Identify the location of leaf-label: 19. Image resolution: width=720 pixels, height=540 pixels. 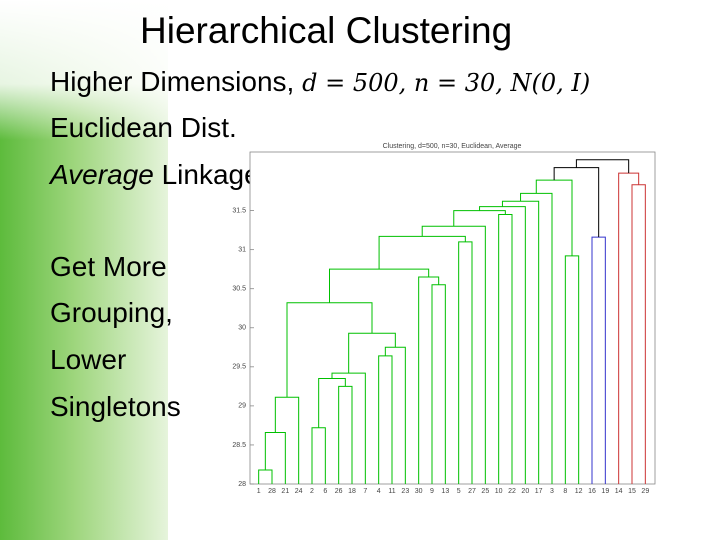
(605, 491).